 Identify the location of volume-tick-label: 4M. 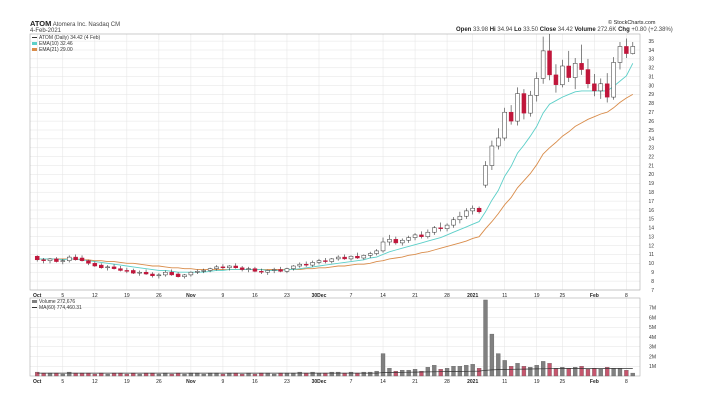
(652, 338).